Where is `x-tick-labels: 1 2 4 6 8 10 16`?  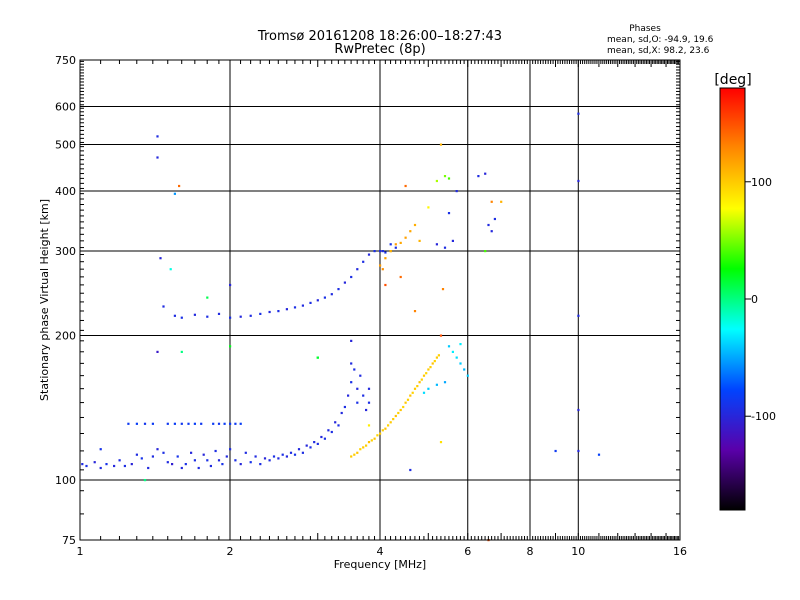 x-tick-labels: 1 2 4 6 8 10 16 is located at coordinates (382, 551).